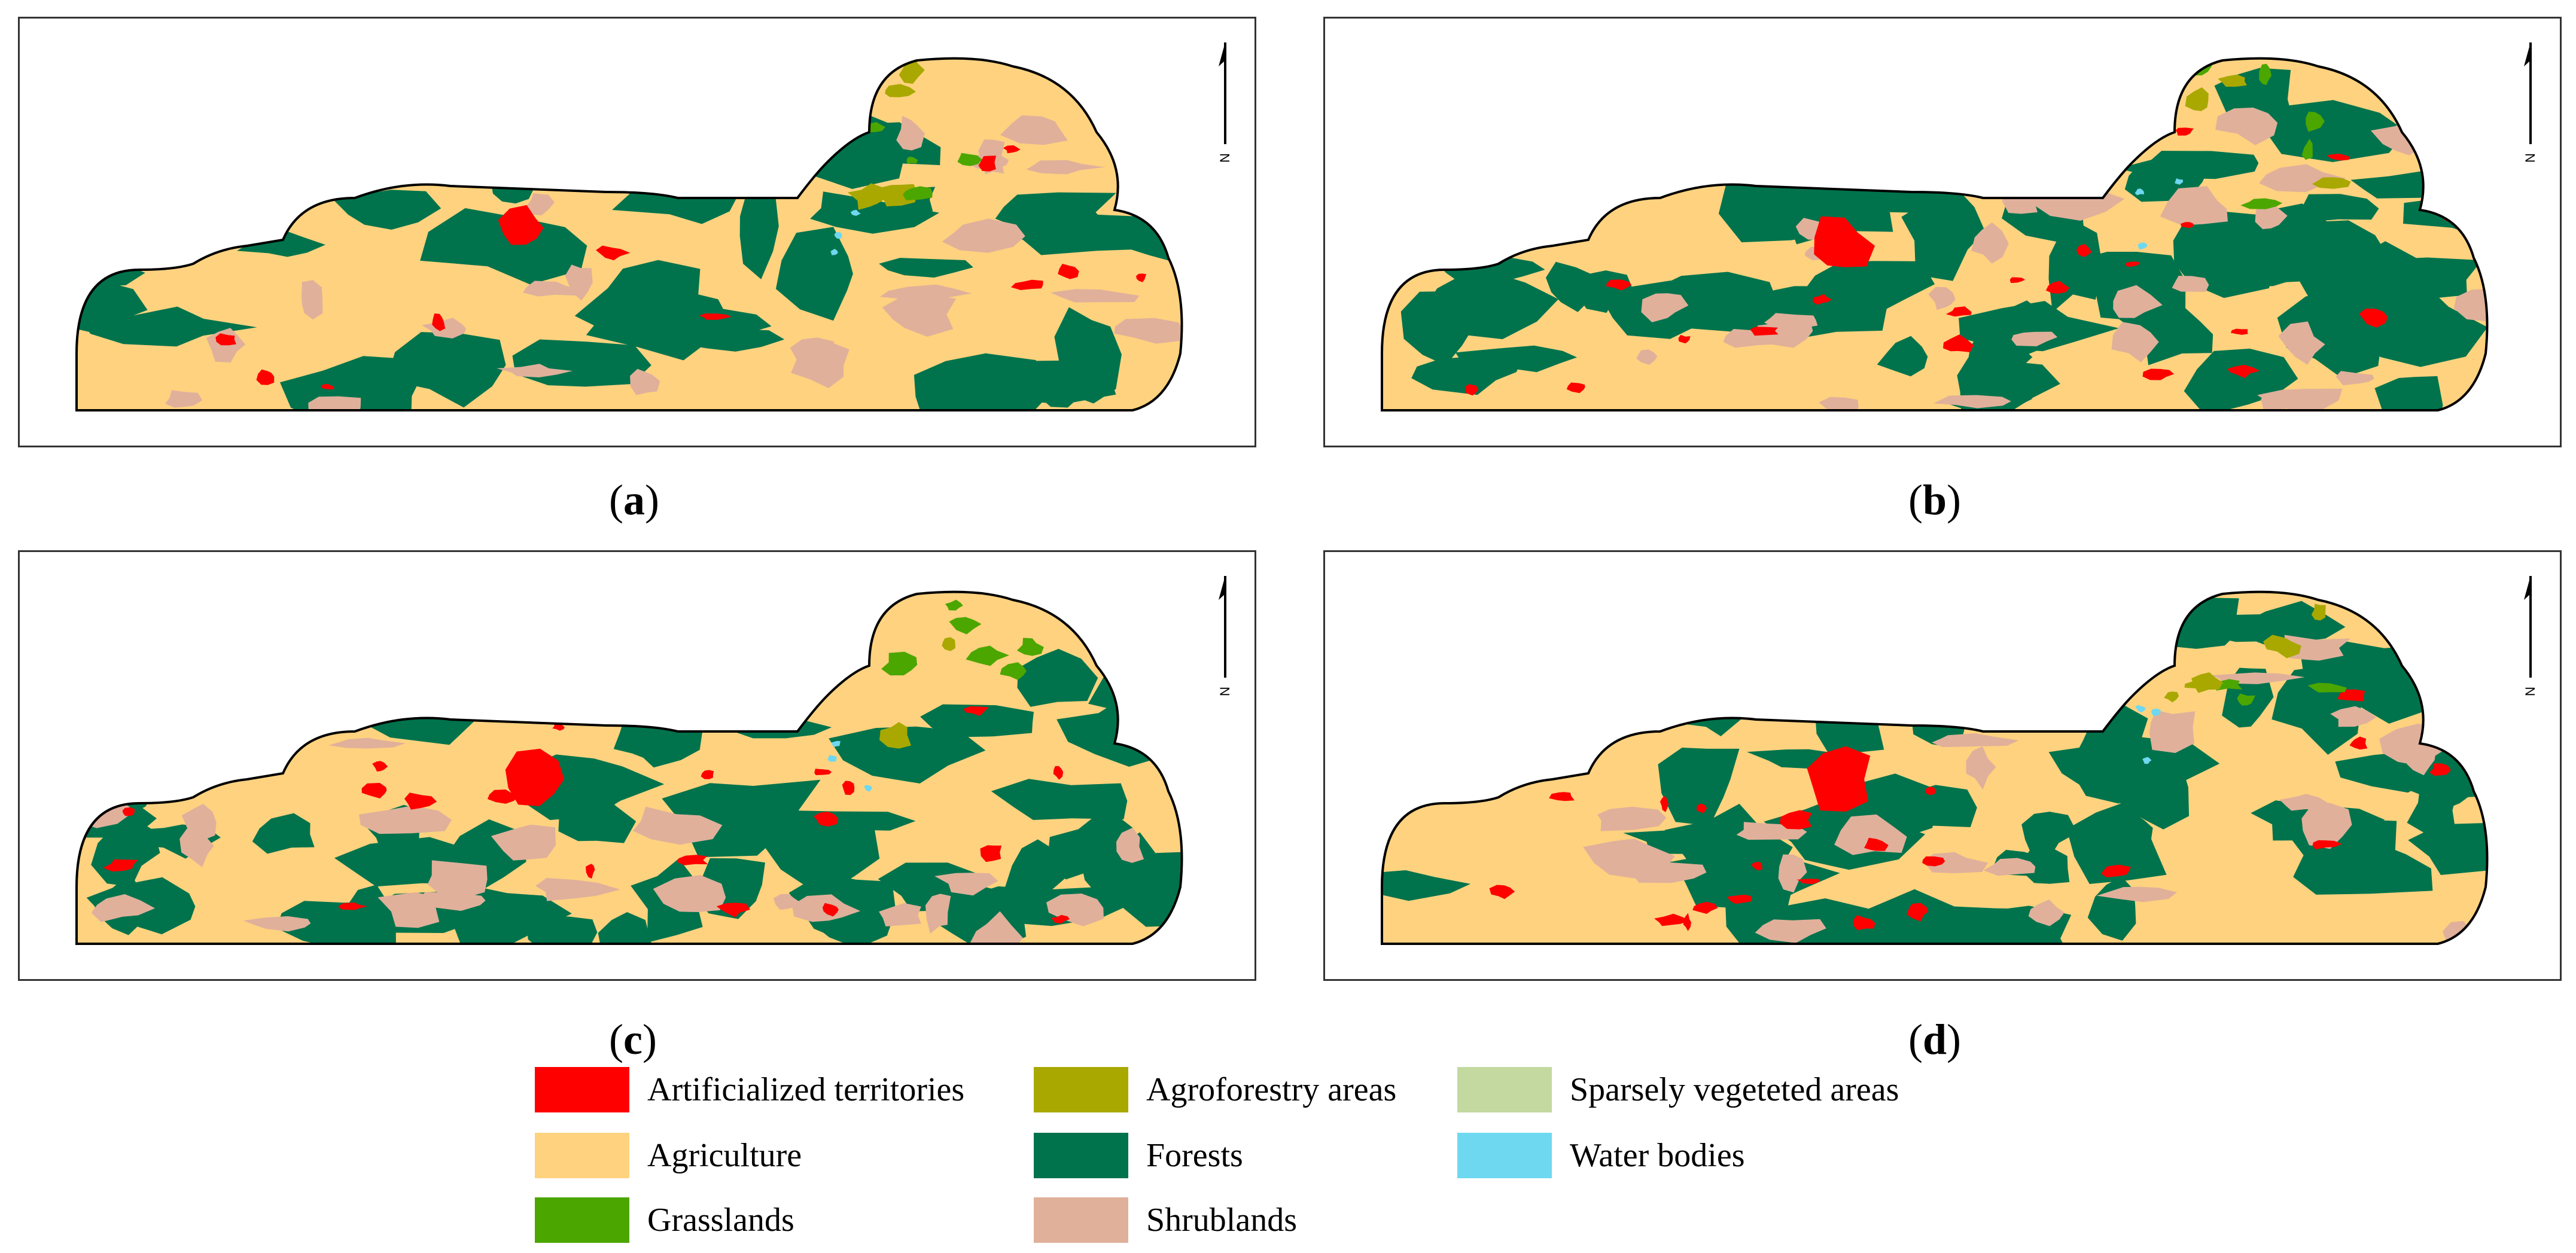 The image size is (2576, 1253). I want to click on legend-water: Water bodies, so click(1601, 1155).